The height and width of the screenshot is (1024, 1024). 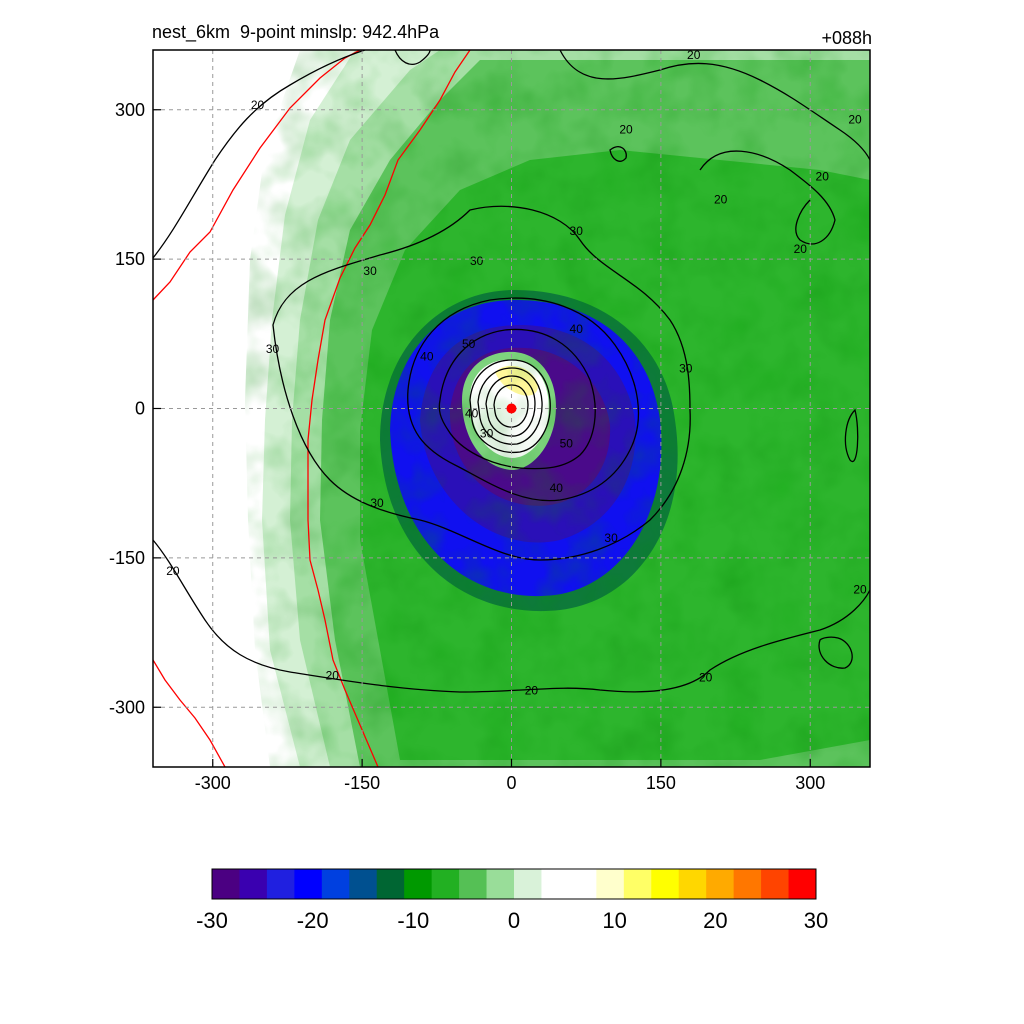 I want to click on colorbar-tick-label: 20, so click(x=715, y=920).